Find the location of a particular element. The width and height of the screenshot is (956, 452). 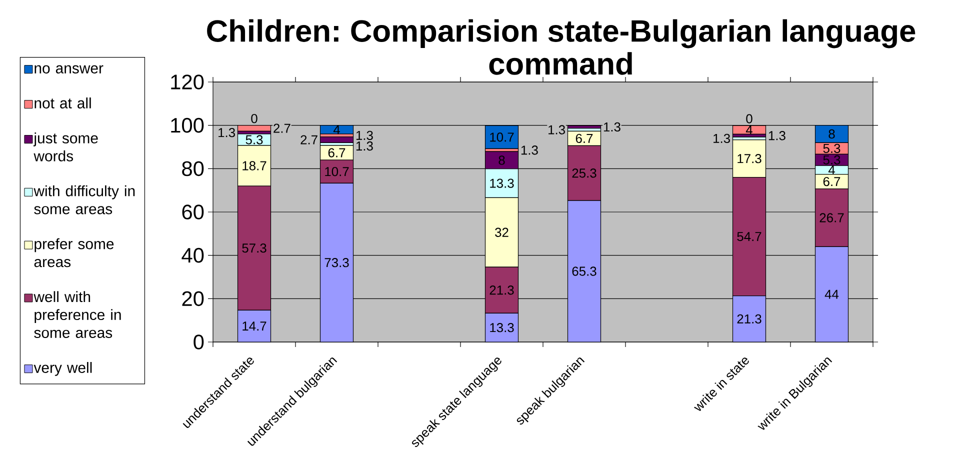

legend-label: well with preference in some areas is located at coordinates (77, 314).